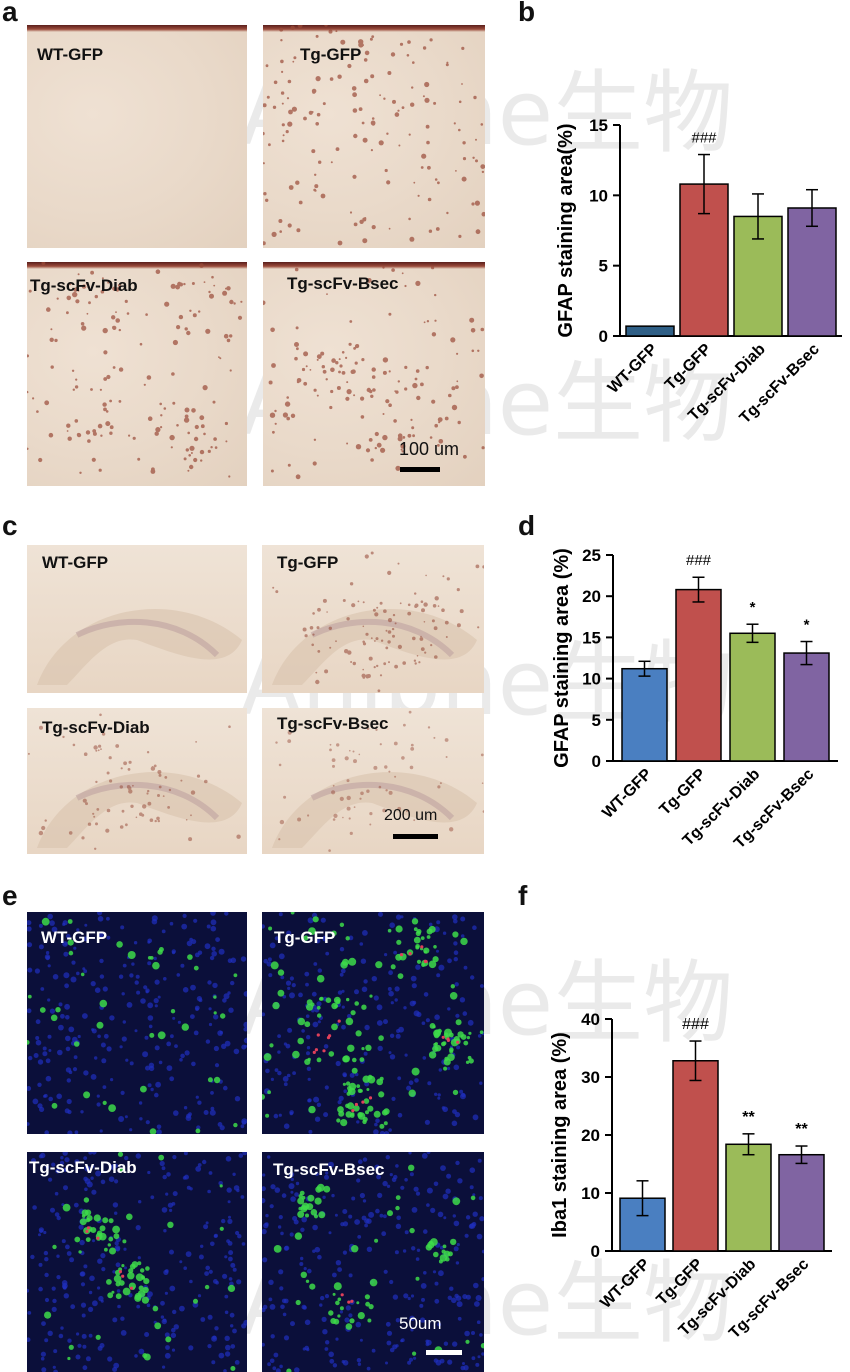  What do you see at coordinates (527, 13) in the screenshot?
I see `panel-label-b: b` at bounding box center [527, 13].